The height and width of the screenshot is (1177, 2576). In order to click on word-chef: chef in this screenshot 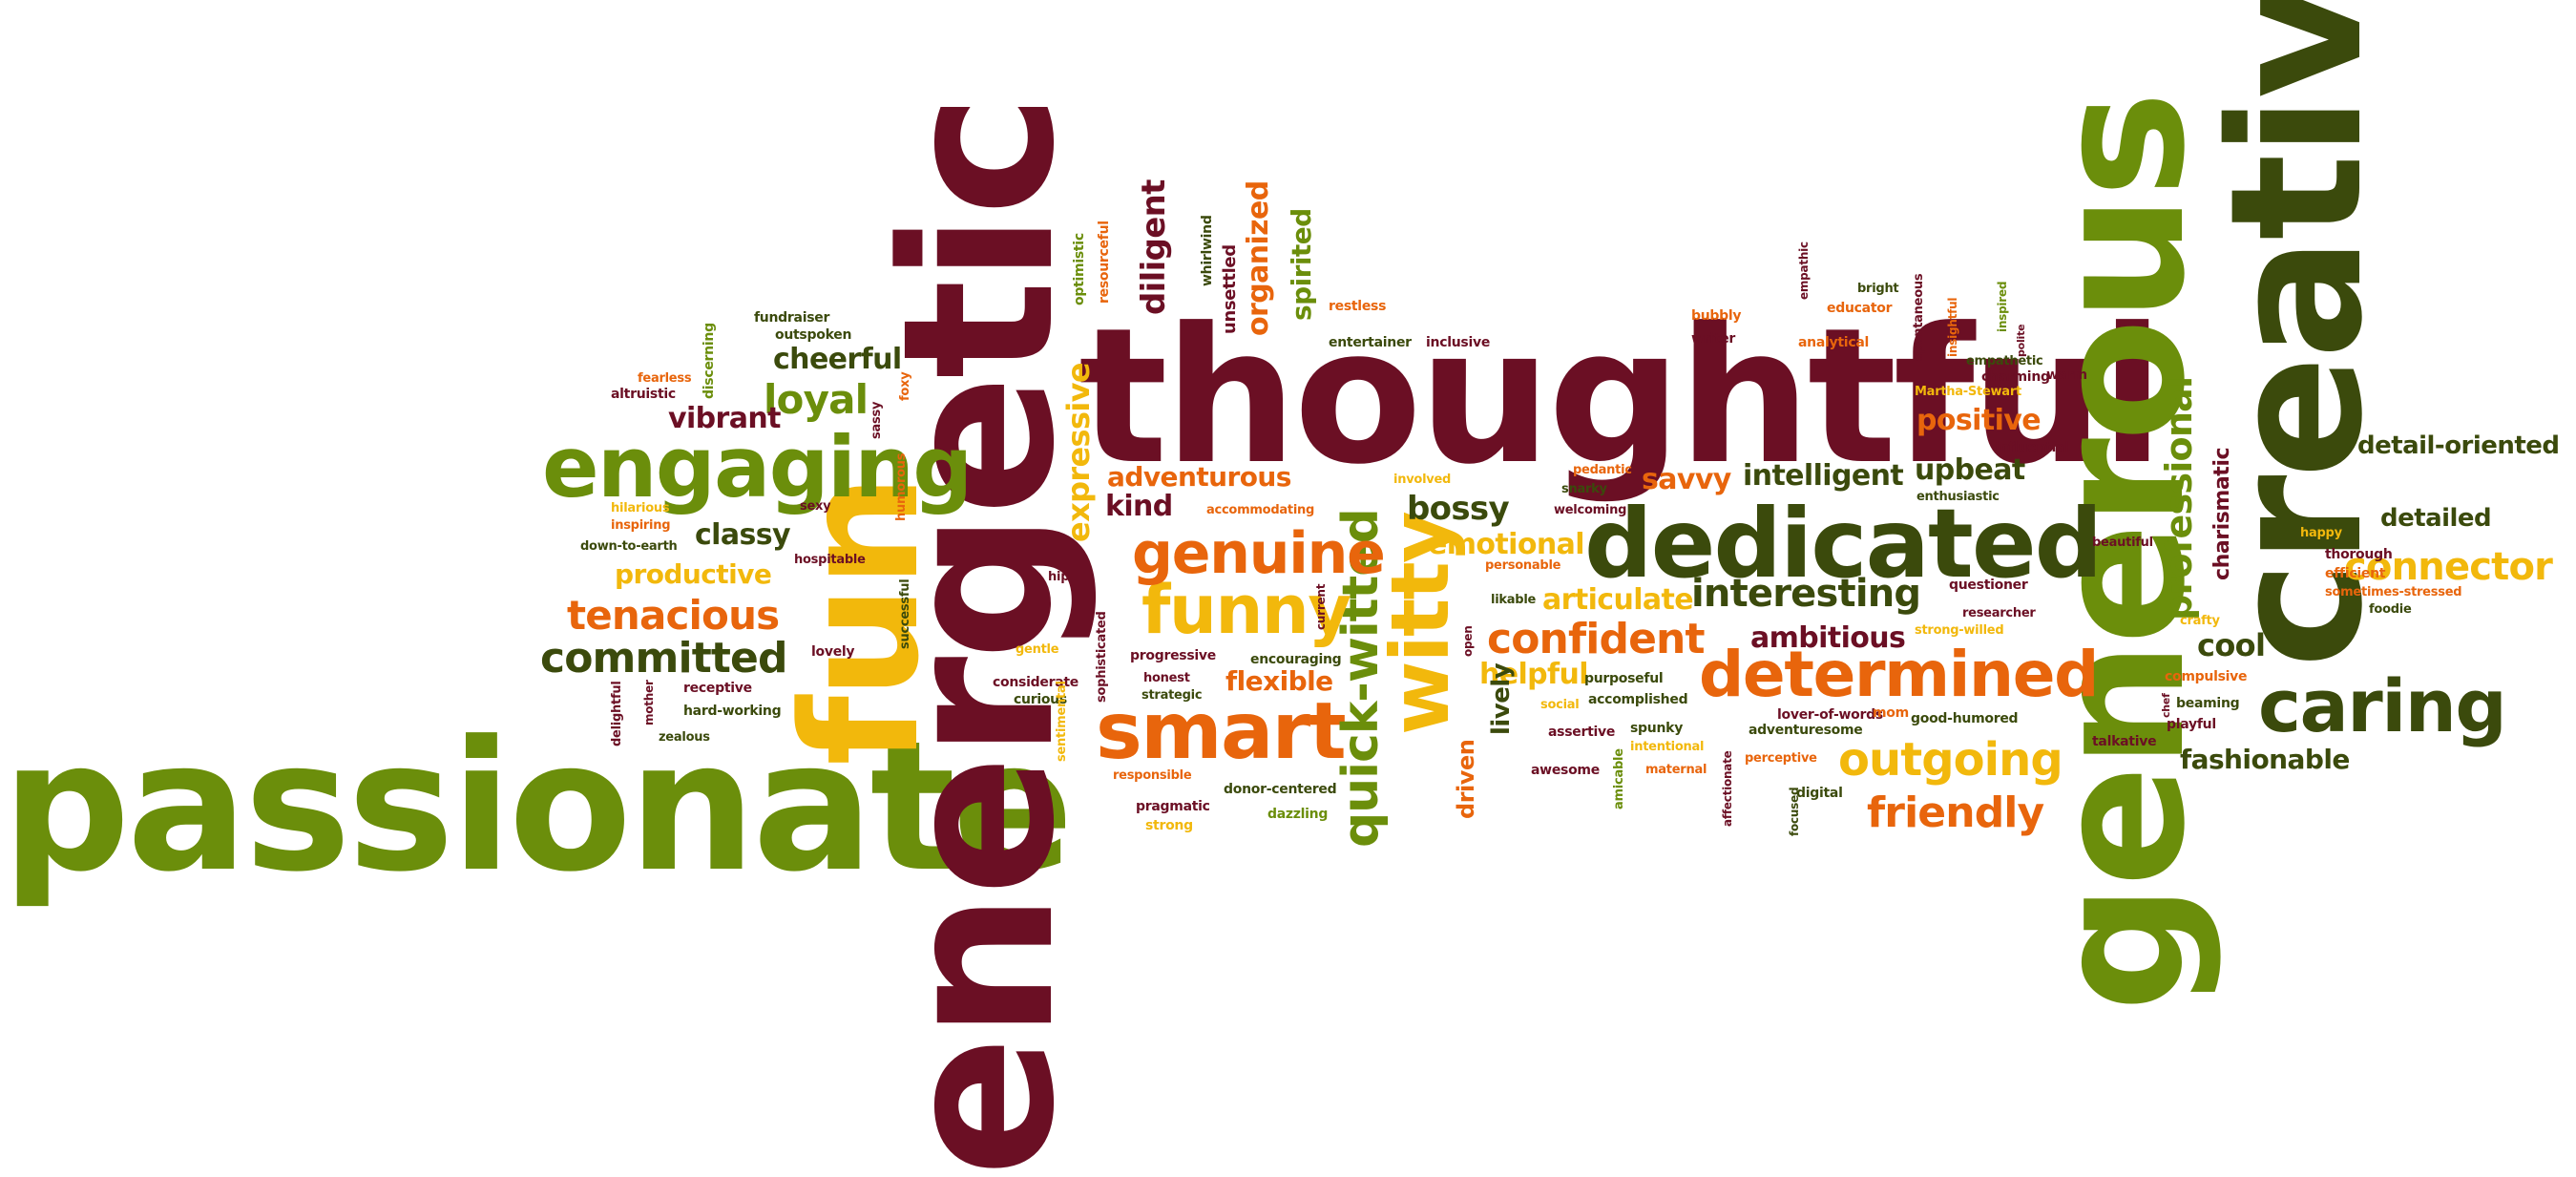, I will do `click(2166, 705)`.